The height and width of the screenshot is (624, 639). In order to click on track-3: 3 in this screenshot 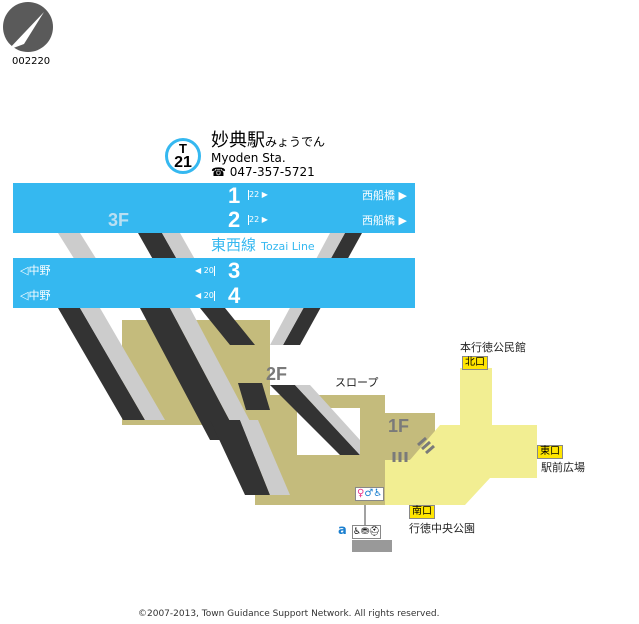, I will do `click(234, 270)`.